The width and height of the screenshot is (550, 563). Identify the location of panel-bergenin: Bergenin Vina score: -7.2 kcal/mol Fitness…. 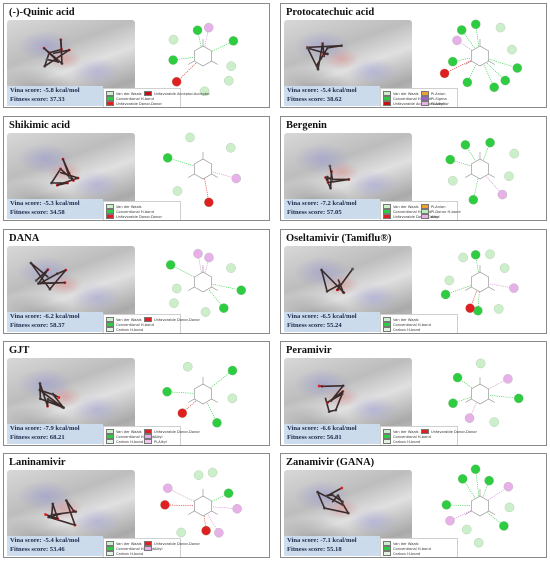
(413, 168).